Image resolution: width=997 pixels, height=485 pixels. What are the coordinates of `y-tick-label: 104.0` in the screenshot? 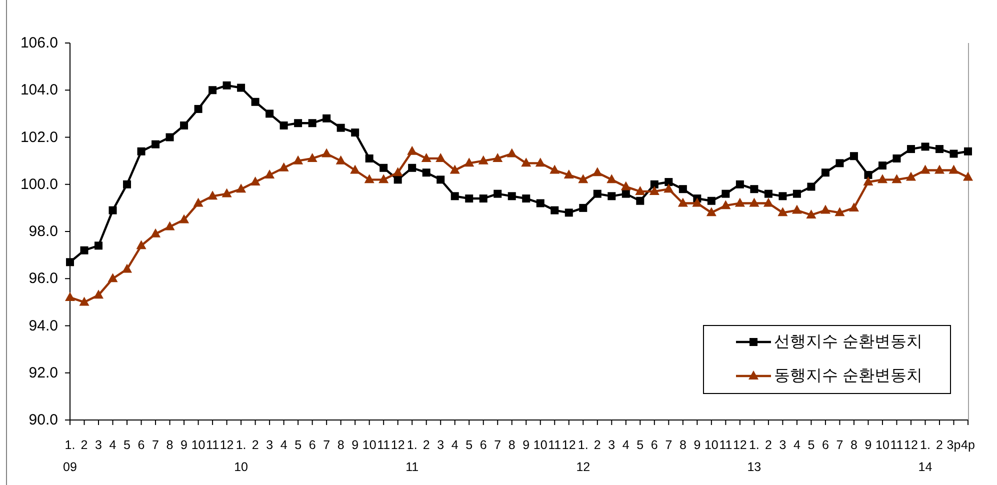 It's located at (39, 90).